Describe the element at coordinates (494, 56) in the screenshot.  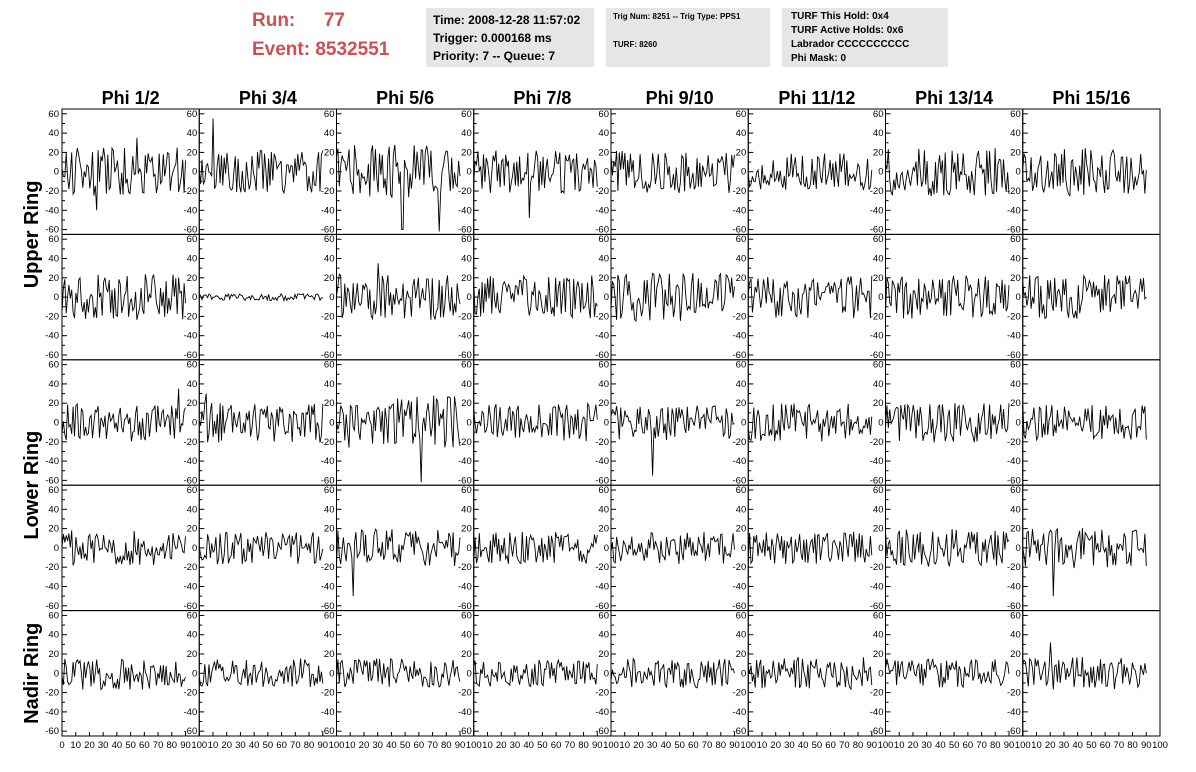
I see `priority-text: Priority: 7 -- Queue: 7` at that location.